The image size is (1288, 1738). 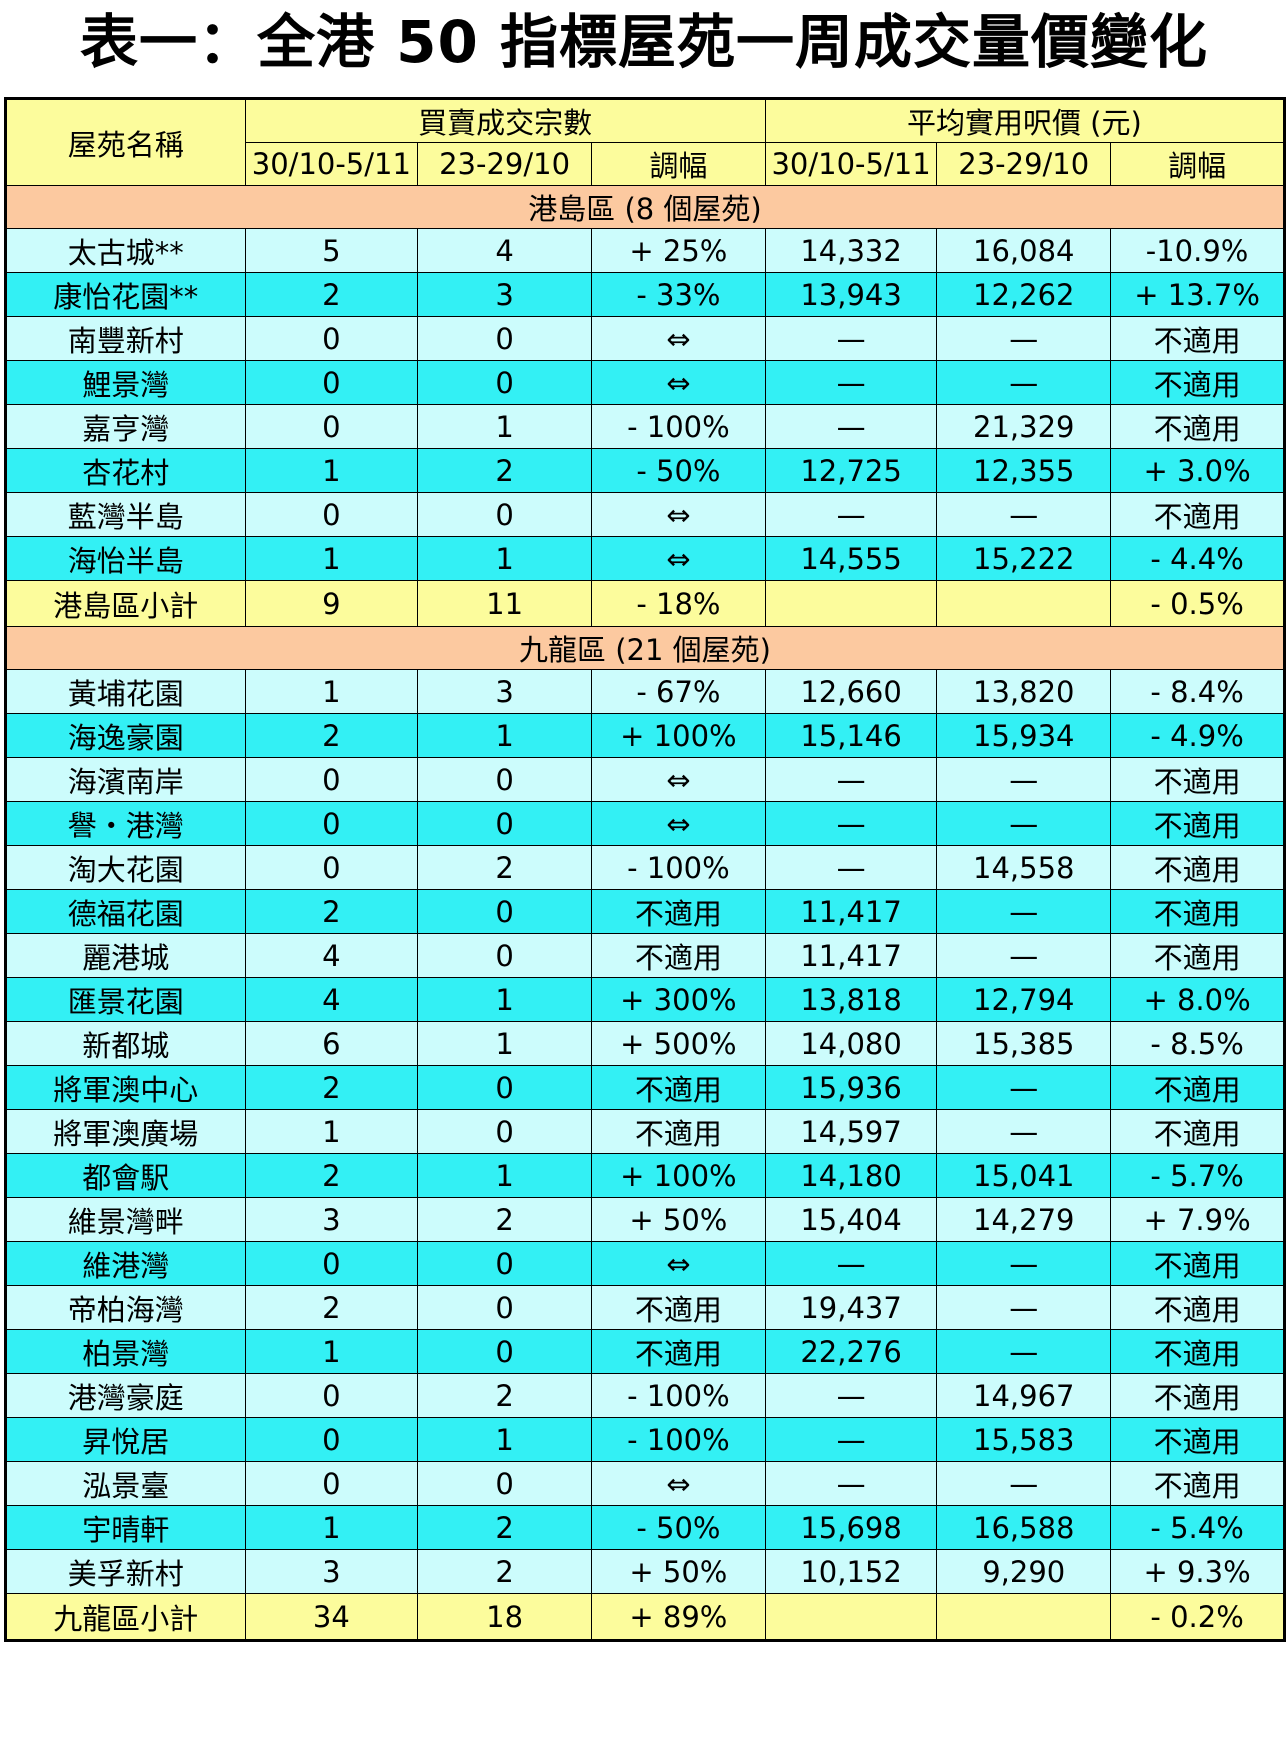 I want to click on price-change: - 8.5%, so click(x=1197, y=1043).